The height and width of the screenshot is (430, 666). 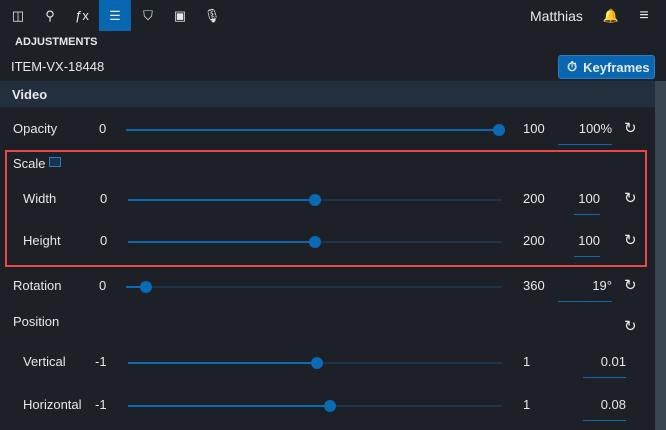 What do you see at coordinates (527, 361) in the screenshot?
I see `vertical-max: 1` at bounding box center [527, 361].